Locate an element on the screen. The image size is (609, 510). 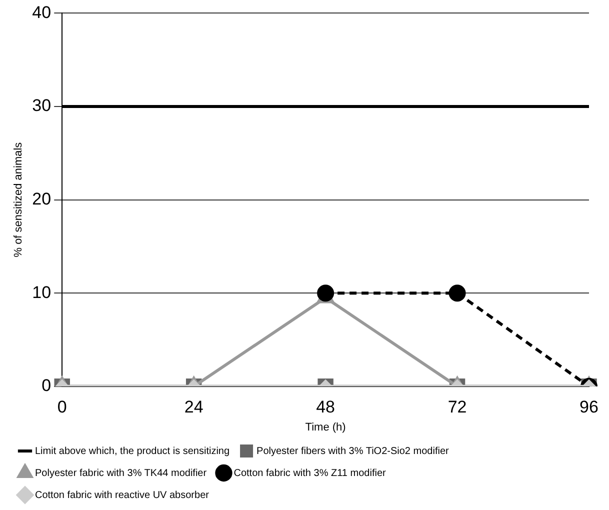
x-tick-label: 0 is located at coordinates (62, 406).